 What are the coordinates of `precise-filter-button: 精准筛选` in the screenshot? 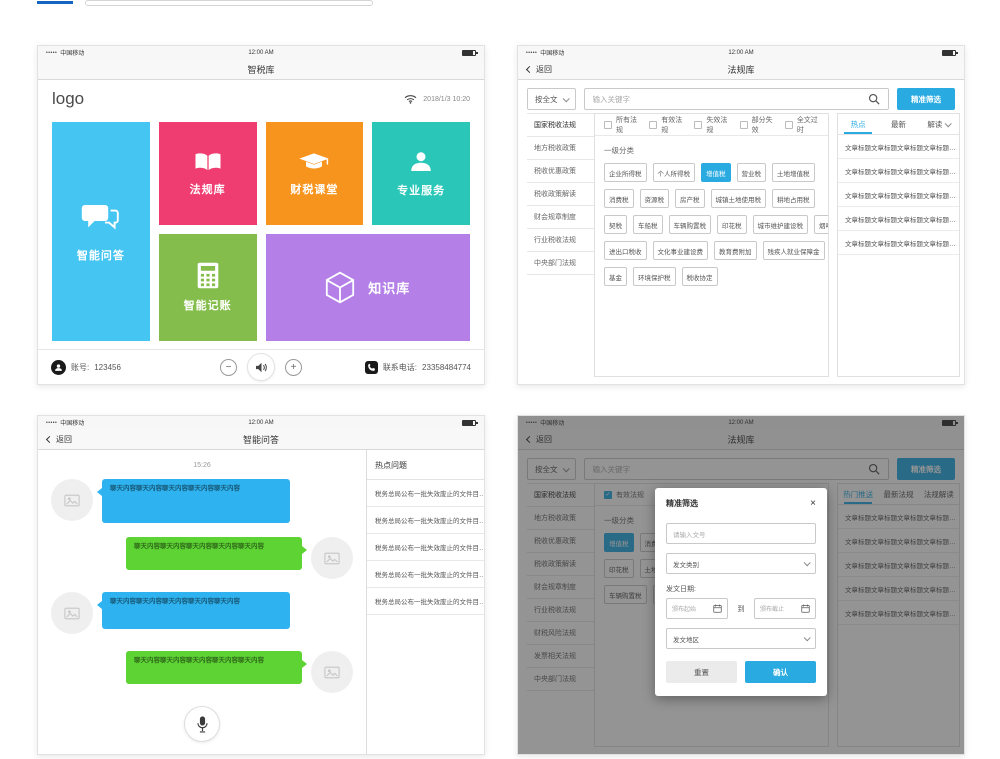 It's located at (926, 99).